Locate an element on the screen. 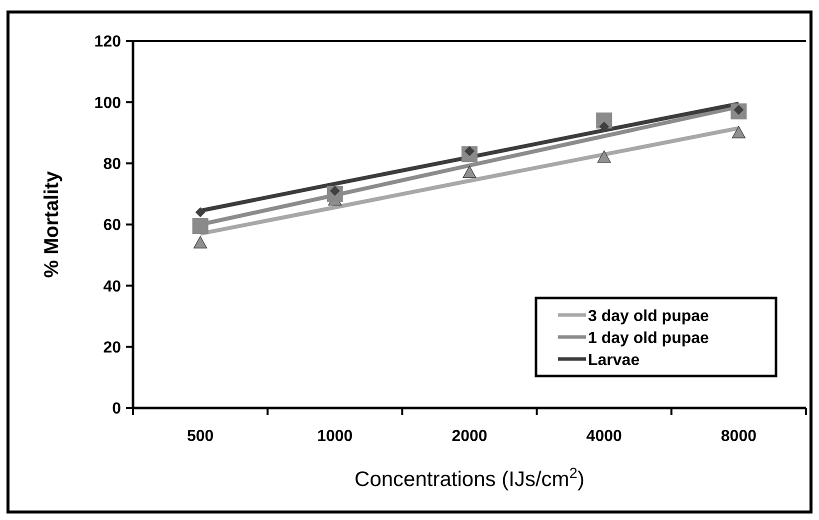  x-tick-label: 8000 is located at coordinates (738, 436).